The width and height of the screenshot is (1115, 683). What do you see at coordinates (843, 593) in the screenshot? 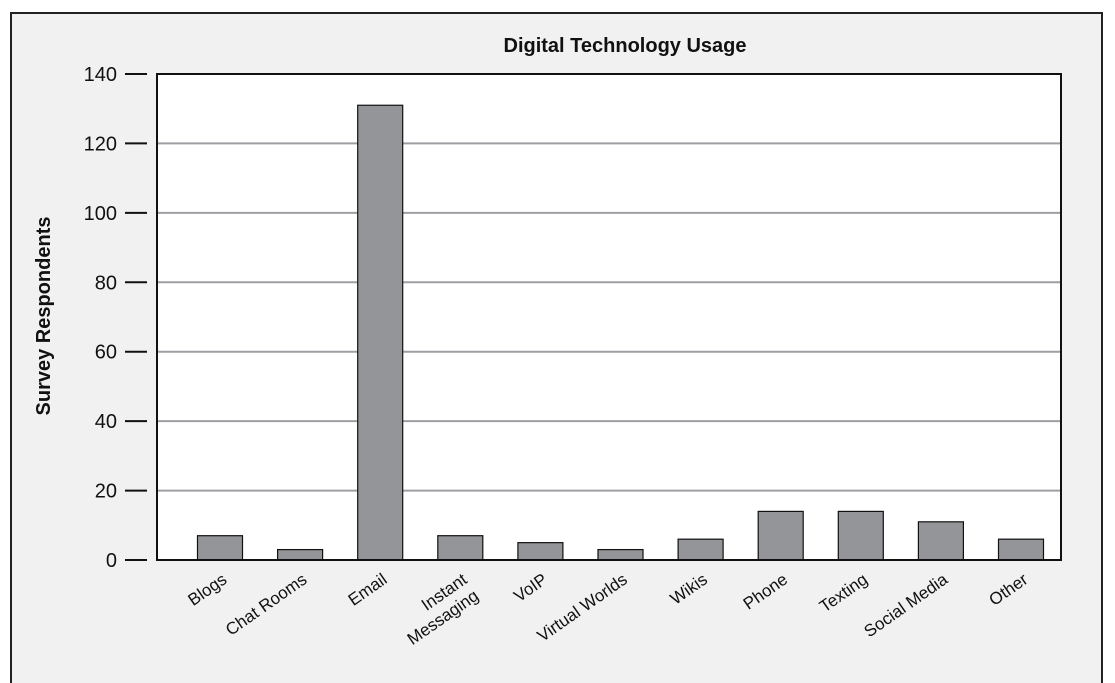
I see `x-tick-label: Texting` at bounding box center [843, 593].